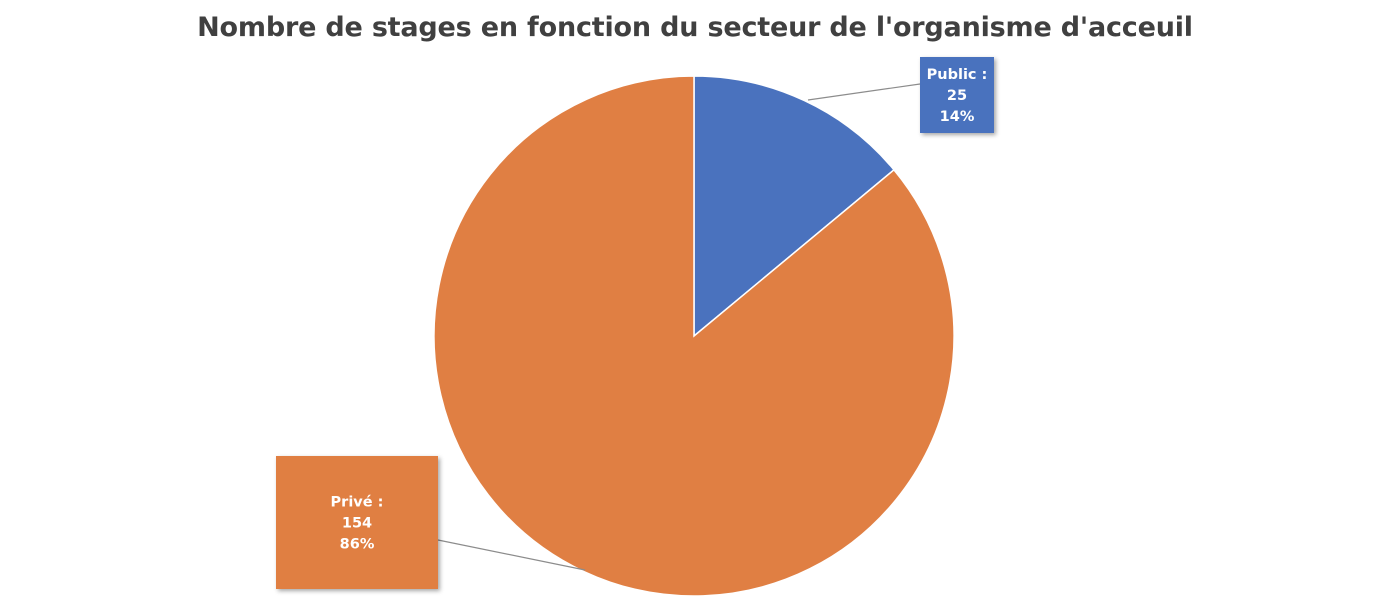 This screenshot has width=1382, height=606. Describe the element at coordinates (957, 117) in the screenshot. I see `data-label-percent: 14%` at that location.